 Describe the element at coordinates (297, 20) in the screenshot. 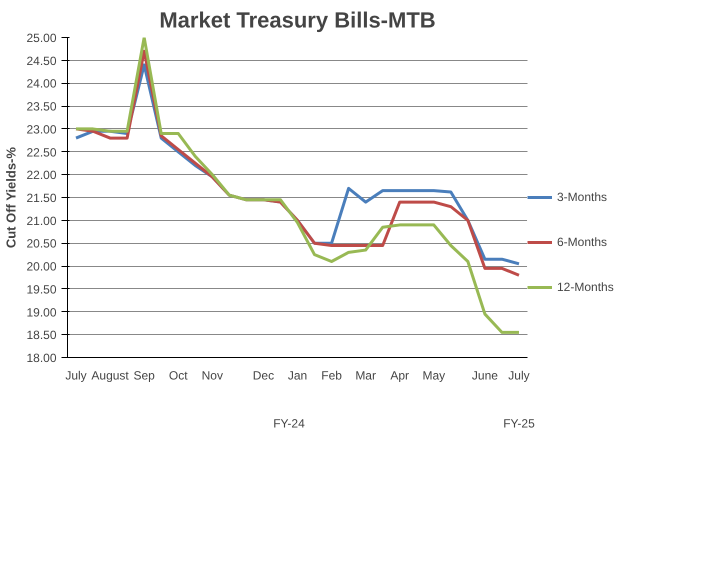

I see `chart-title: Market Treasury Bills-MTB` at that location.